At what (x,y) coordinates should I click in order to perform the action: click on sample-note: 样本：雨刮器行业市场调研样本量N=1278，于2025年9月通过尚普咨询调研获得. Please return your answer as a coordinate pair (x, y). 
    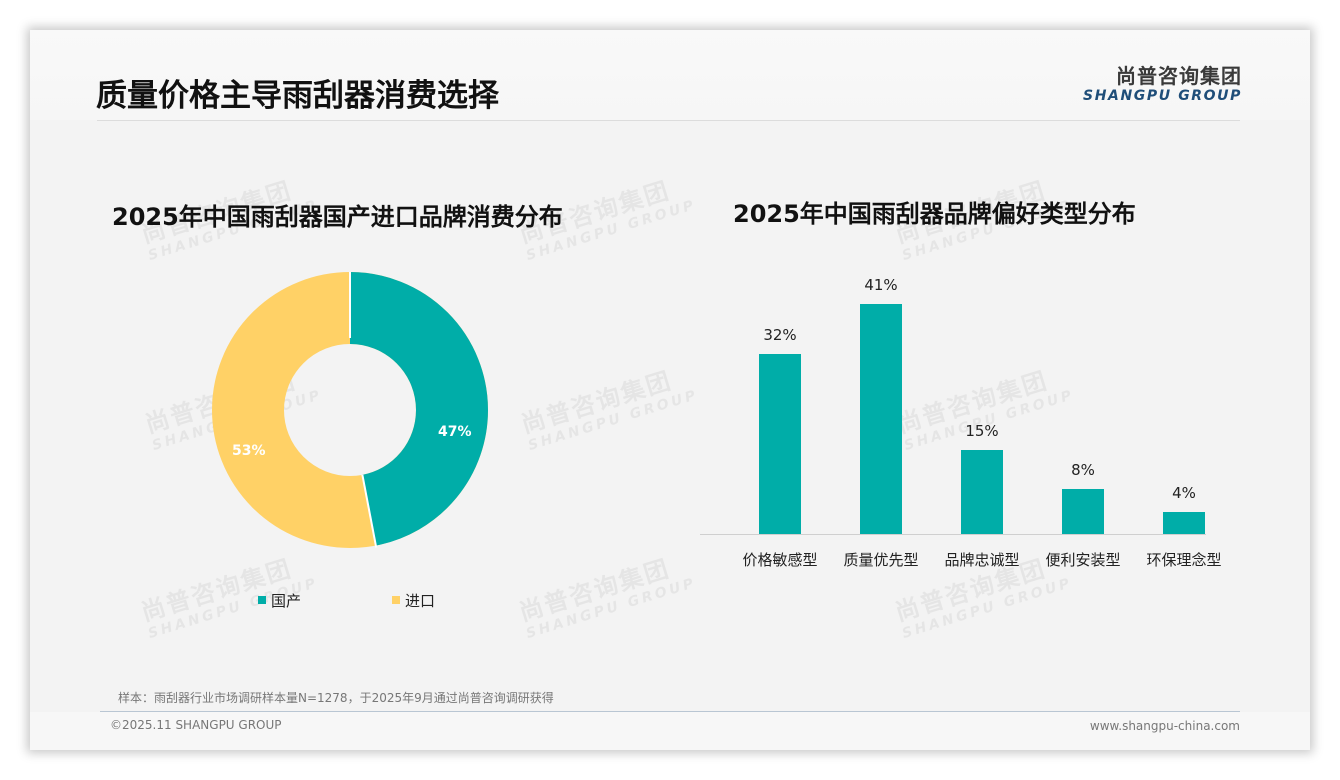
    Looking at the image, I should click on (336, 698).